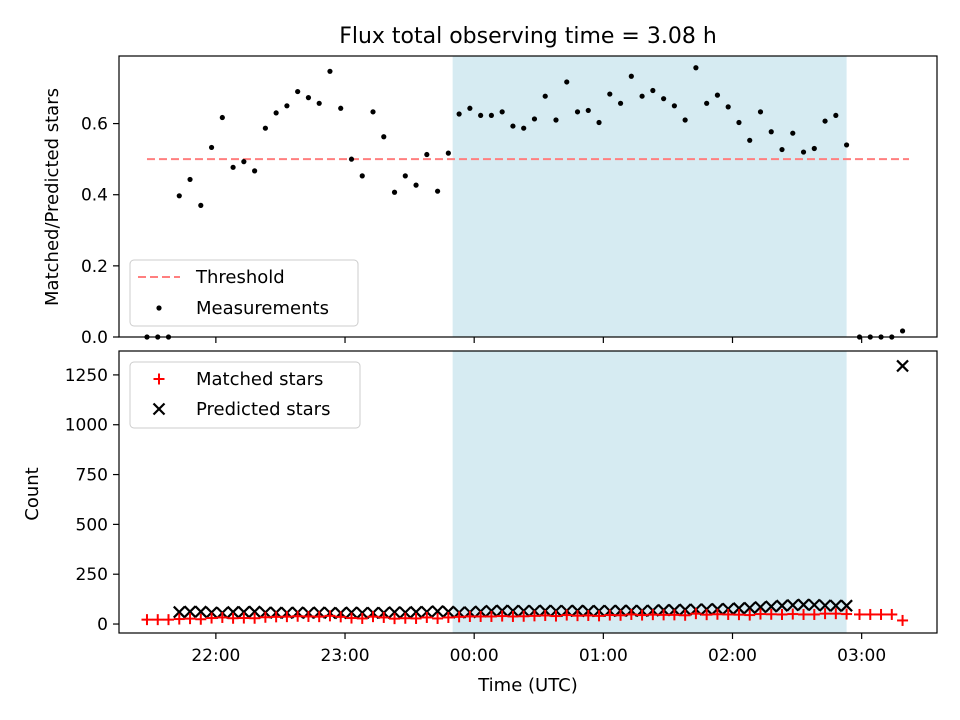  What do you see at coordinates (100, 231) in the screenshot?
I see `top-y-axis: 0.0 0.2 0.4 0.6` at bounding box center [100, 231].